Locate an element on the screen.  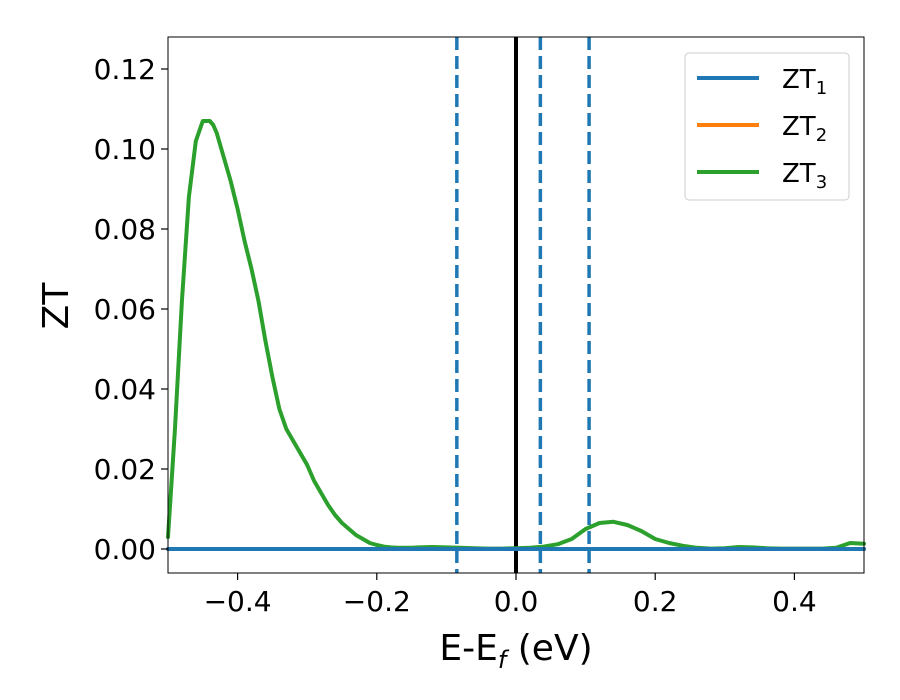
legend-box is located at coordinates (767, 126).